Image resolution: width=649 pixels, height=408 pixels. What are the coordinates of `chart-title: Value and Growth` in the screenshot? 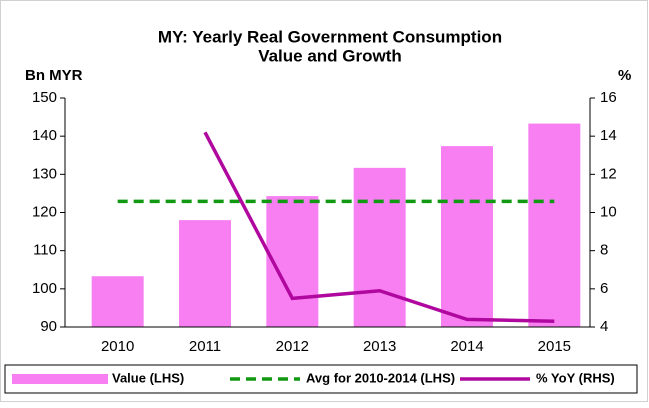 It's located at (330, 55).